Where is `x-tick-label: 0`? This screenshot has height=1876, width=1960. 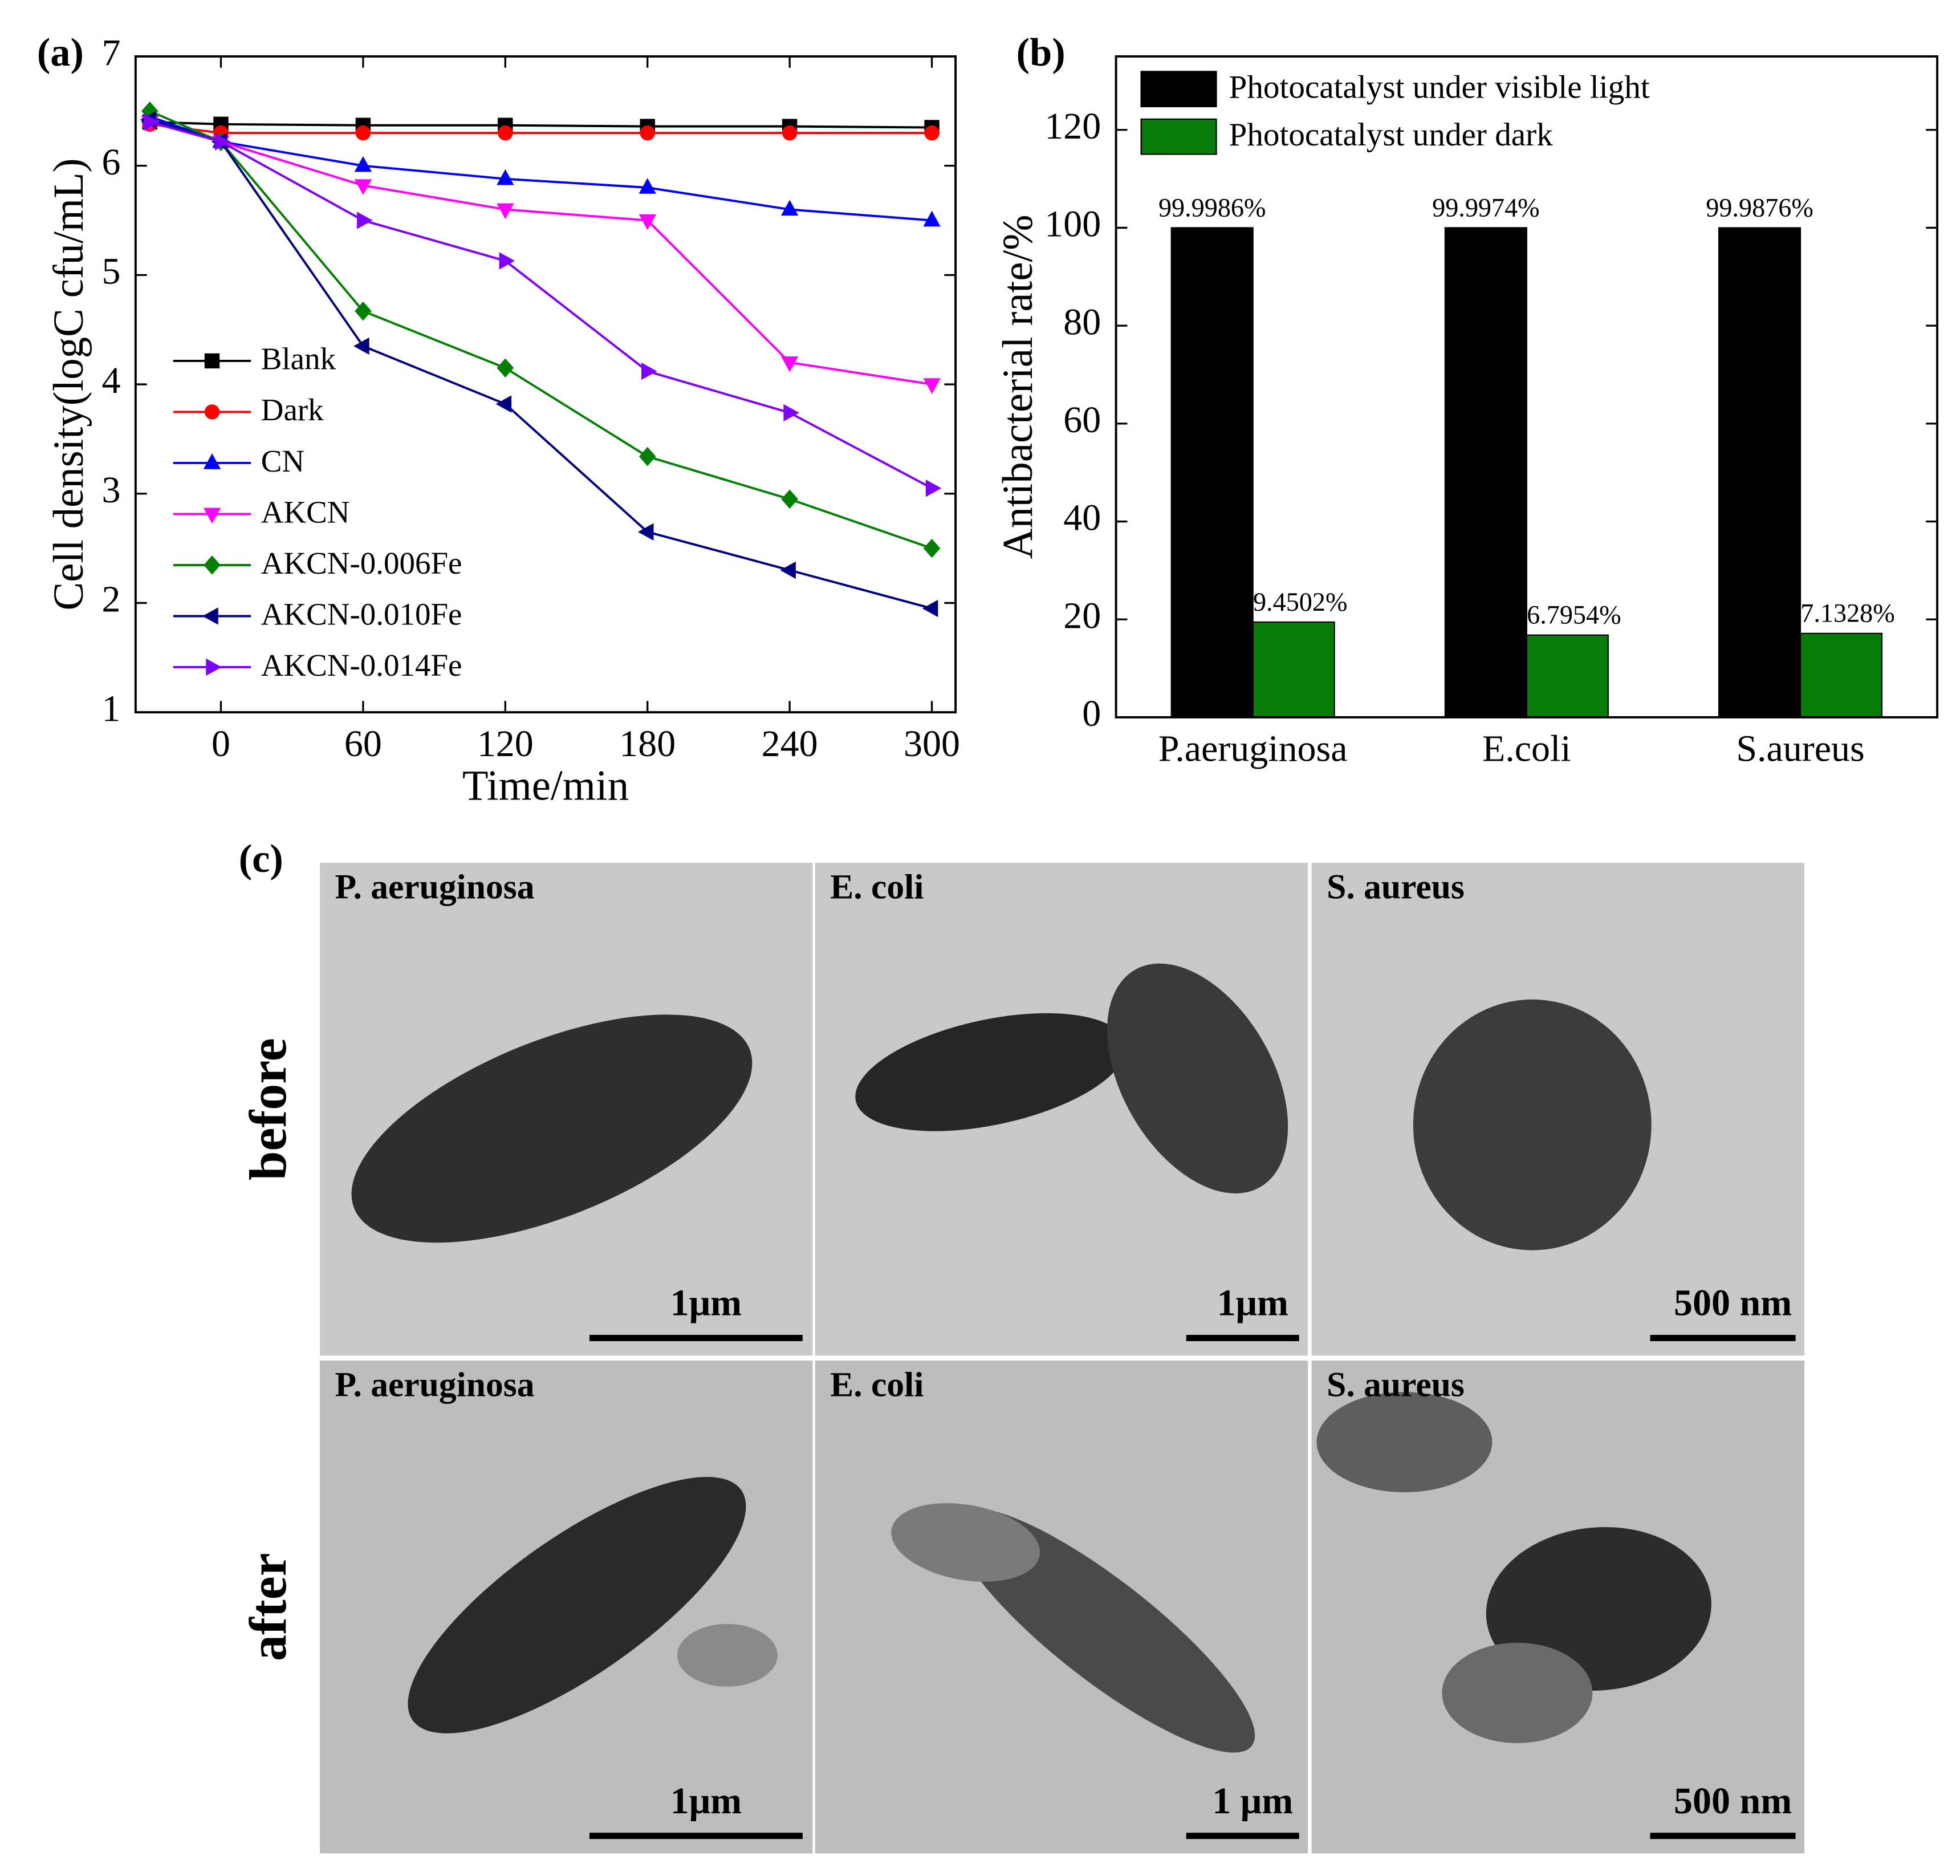
x-tick-label: 0 is located at coordinates (221, 744).